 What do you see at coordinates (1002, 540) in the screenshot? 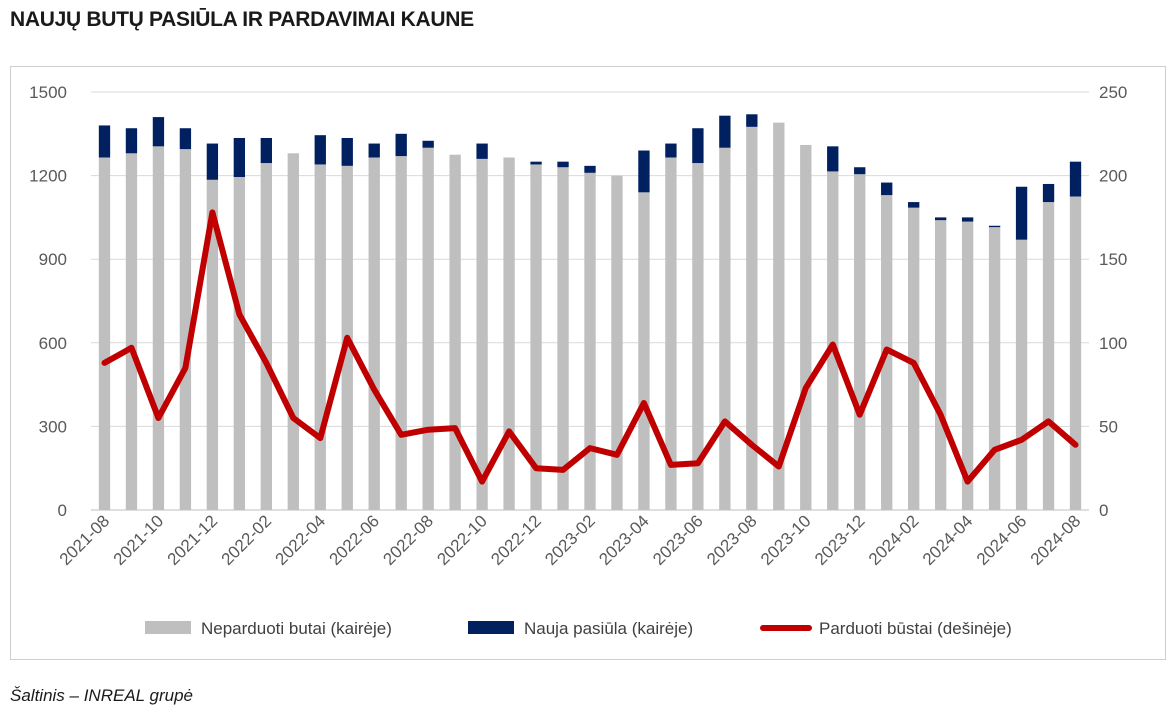
I see `x-tick-label: 2024-06` at bounding box center [1002, 540].